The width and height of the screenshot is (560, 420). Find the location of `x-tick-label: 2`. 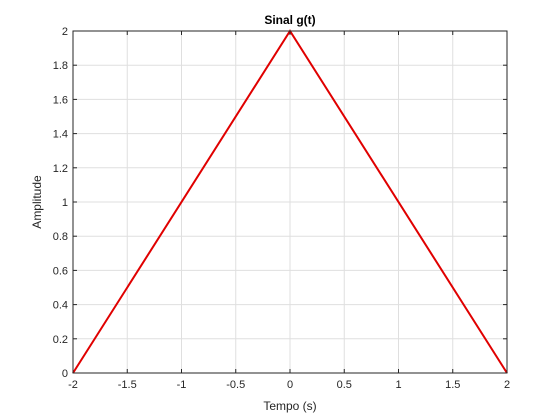

x-tick-label: 2 is located at coordinates (507, 385).